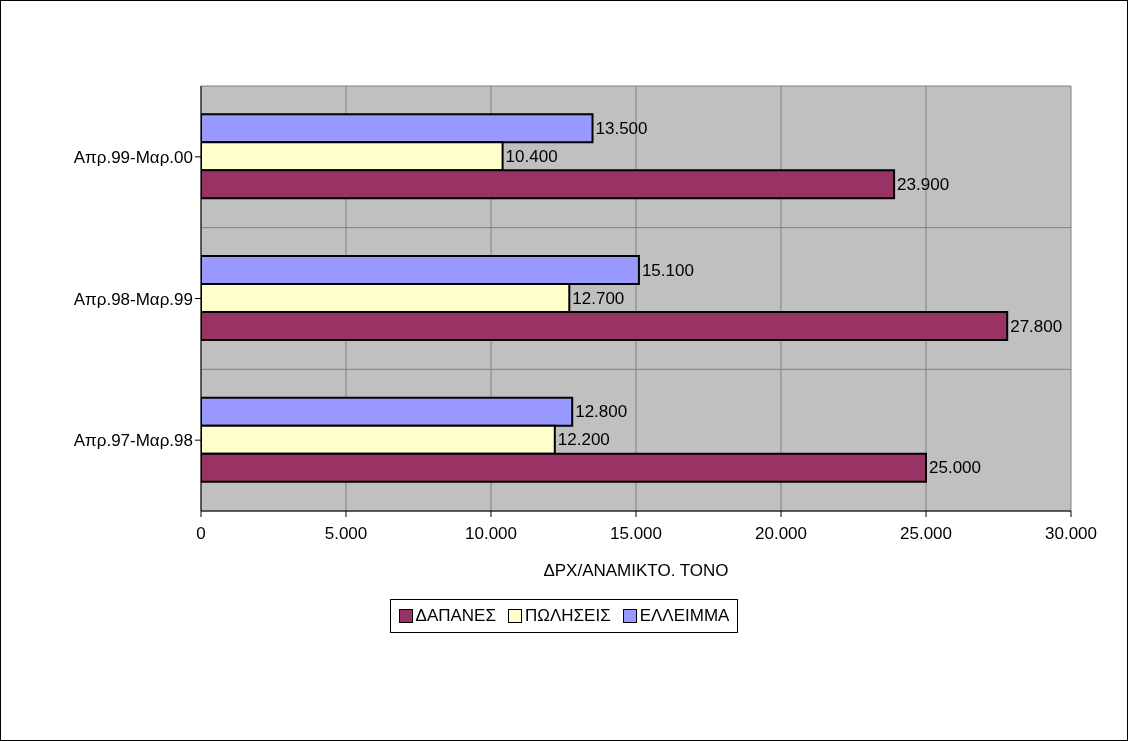 The height and width of the screenshot is (741, 1128). Describe the element at coordinates (346, 534) in the screenshot. I see `x-tick-label: 5.000` at that location.